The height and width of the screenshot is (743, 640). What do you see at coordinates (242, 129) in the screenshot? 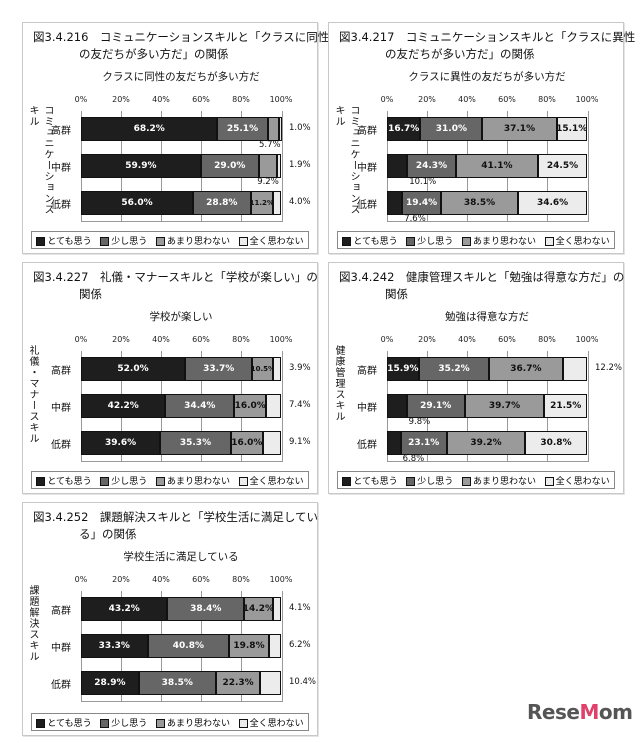
I see `bar-segment-labeled: 25.1%` at bounding box center [242, 129].